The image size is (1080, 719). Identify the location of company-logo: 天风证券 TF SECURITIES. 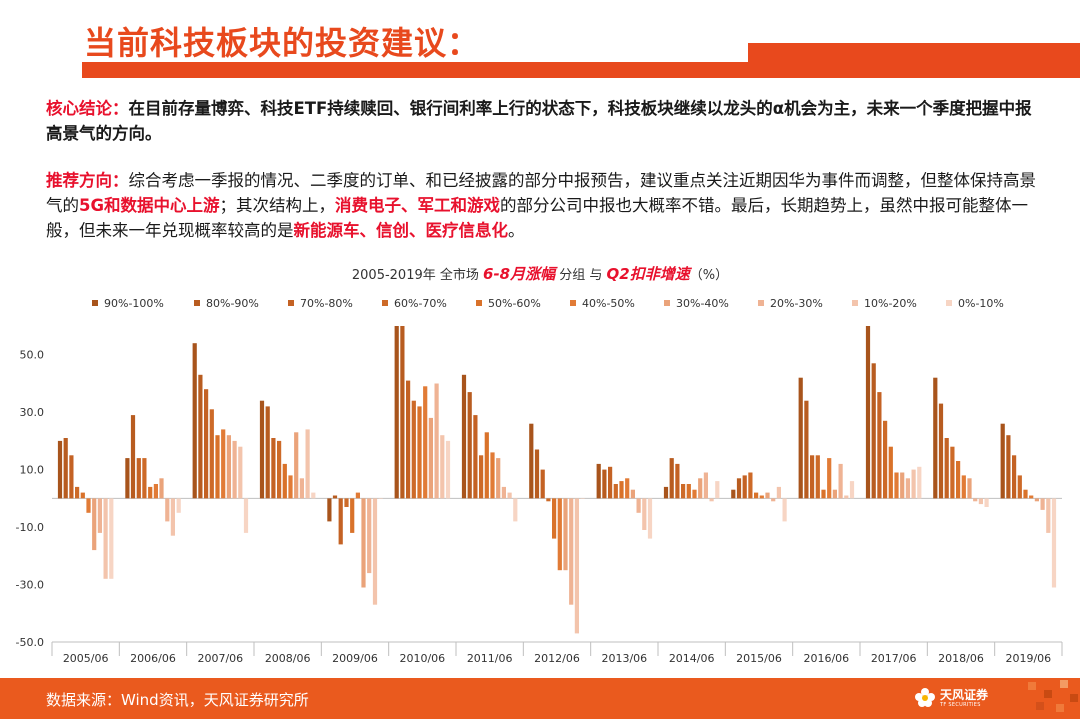
(967, 699).